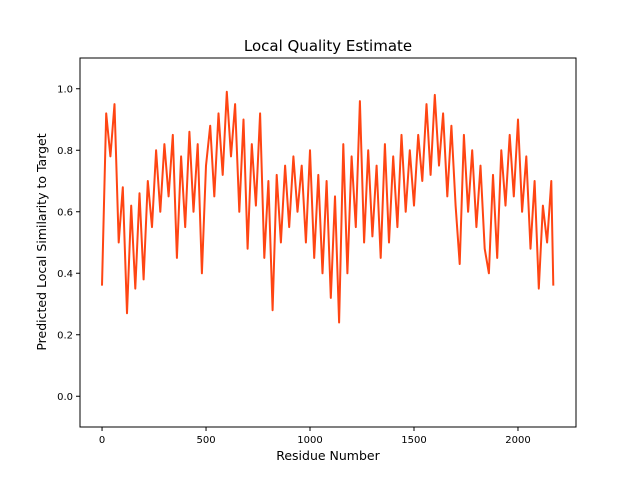  Describe the element at coordinates (41, 241) in the screenshot. I see `y-axis-label: Predicted Local Similarity to Target` at that location.